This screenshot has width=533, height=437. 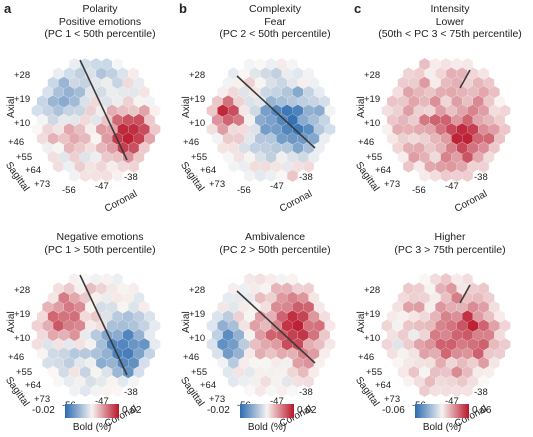 I want to click on colorbar-max: 0.02, so click(x=307, y=410).